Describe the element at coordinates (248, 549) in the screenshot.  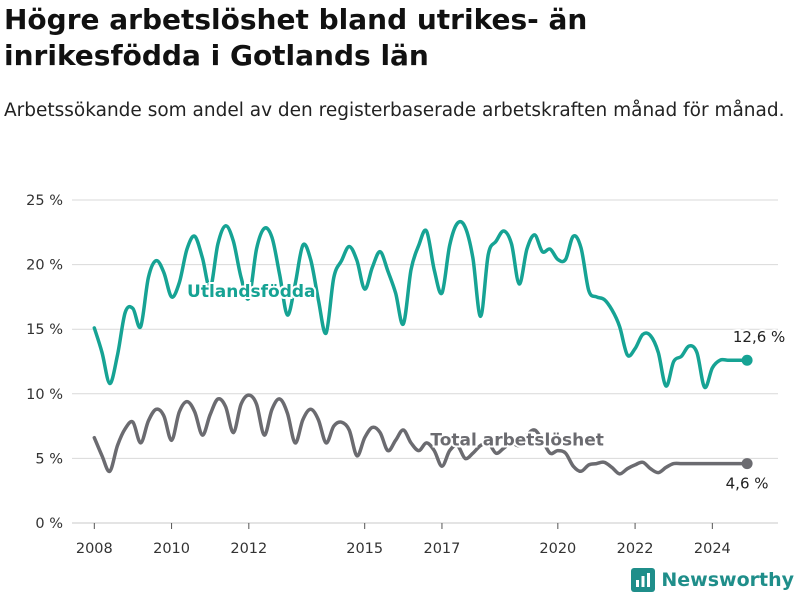
I see `x-tick-label: 2012` at that location.